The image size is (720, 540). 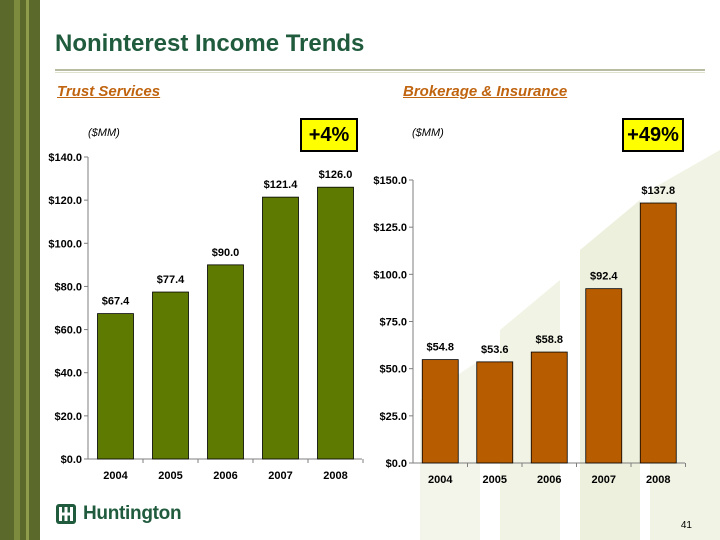 What do you see at coordinates (658, 480) in the screenshot?
I see `brokerage-category-label: 2008` at bounding box center [658, 480].